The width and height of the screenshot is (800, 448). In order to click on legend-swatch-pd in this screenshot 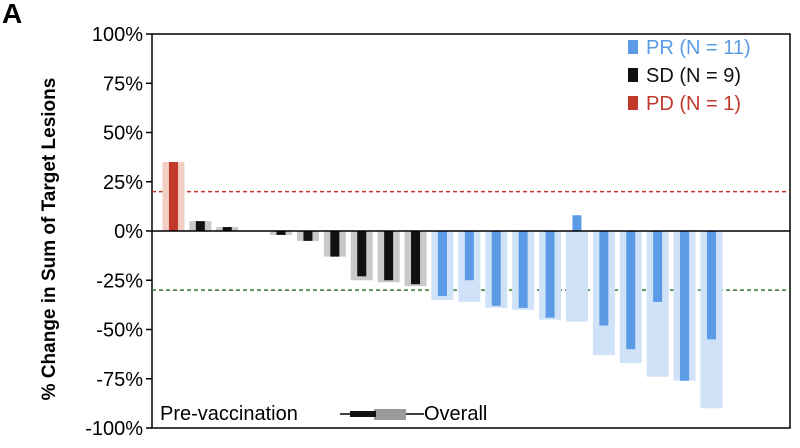, I will do `click(633, 103)`.